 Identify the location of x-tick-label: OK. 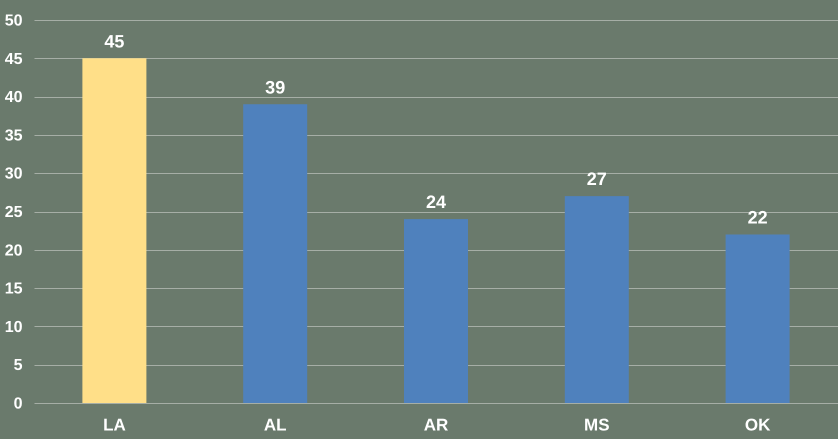
(758, 425).